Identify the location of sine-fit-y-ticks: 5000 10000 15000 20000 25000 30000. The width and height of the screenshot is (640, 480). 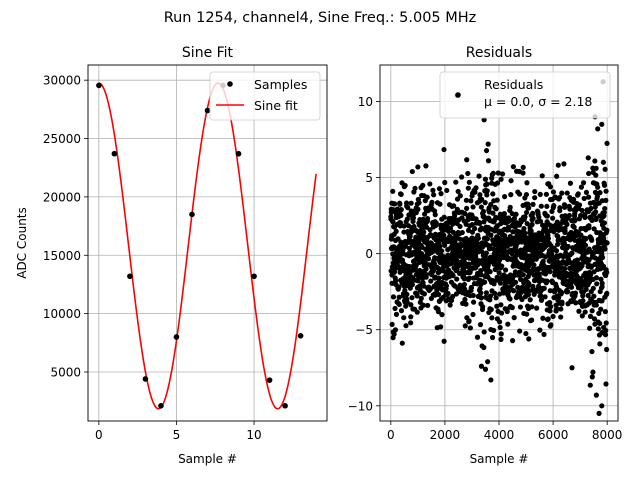
(65, 226).